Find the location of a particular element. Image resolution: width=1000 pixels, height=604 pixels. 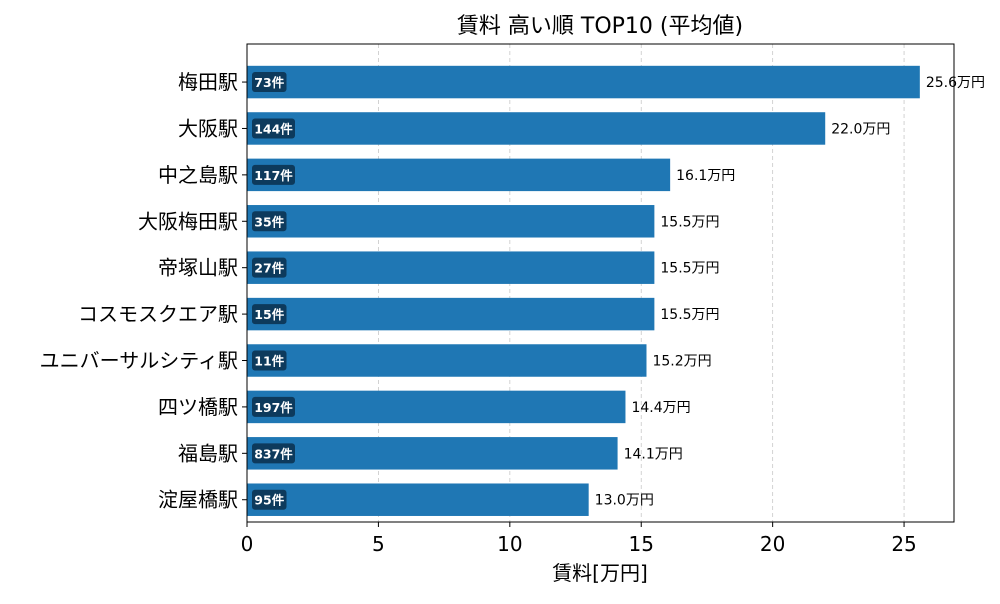

count-label: 15件 is located at coordinates (269, 314).